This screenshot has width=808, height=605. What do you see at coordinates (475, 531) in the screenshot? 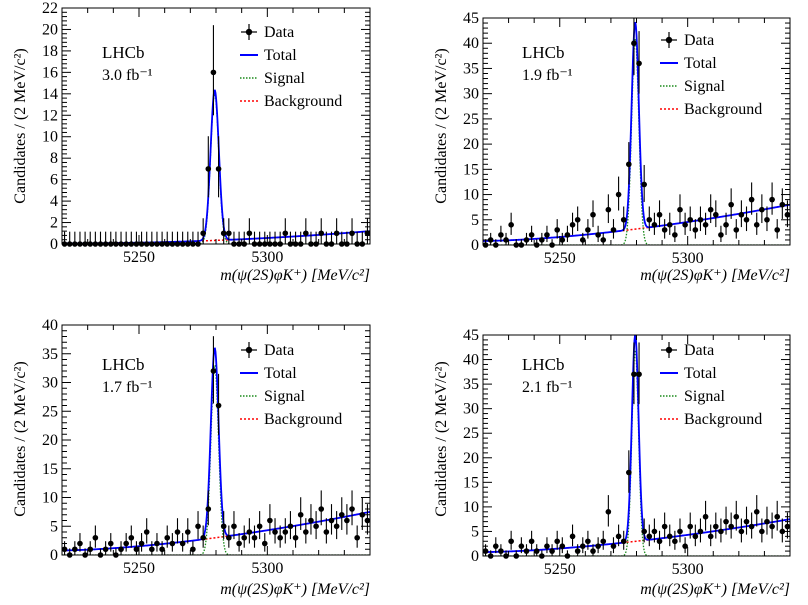
I see `y-tick-label: 5` at bounding box center [475, 531].